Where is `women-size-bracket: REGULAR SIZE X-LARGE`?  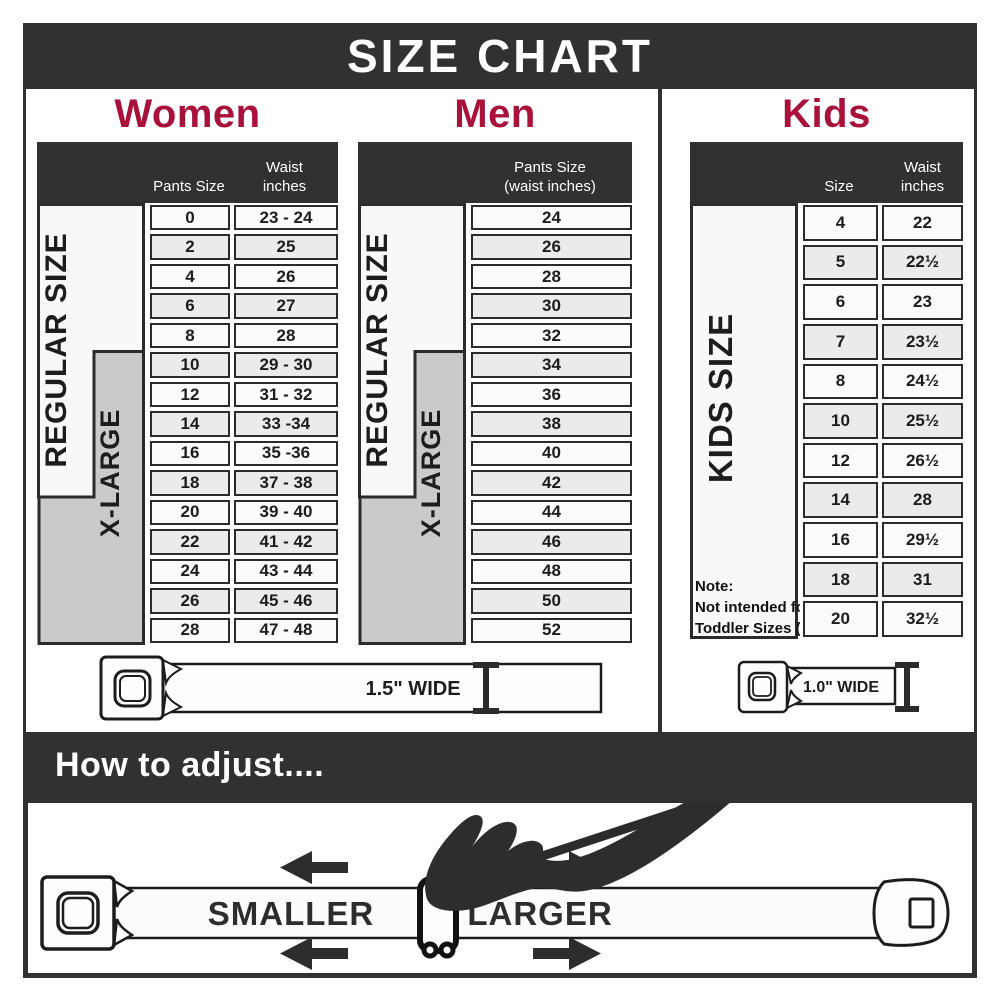
women-size-bracket: REGULAR SIZE X-LARGE is located at coordinates (91, 424).